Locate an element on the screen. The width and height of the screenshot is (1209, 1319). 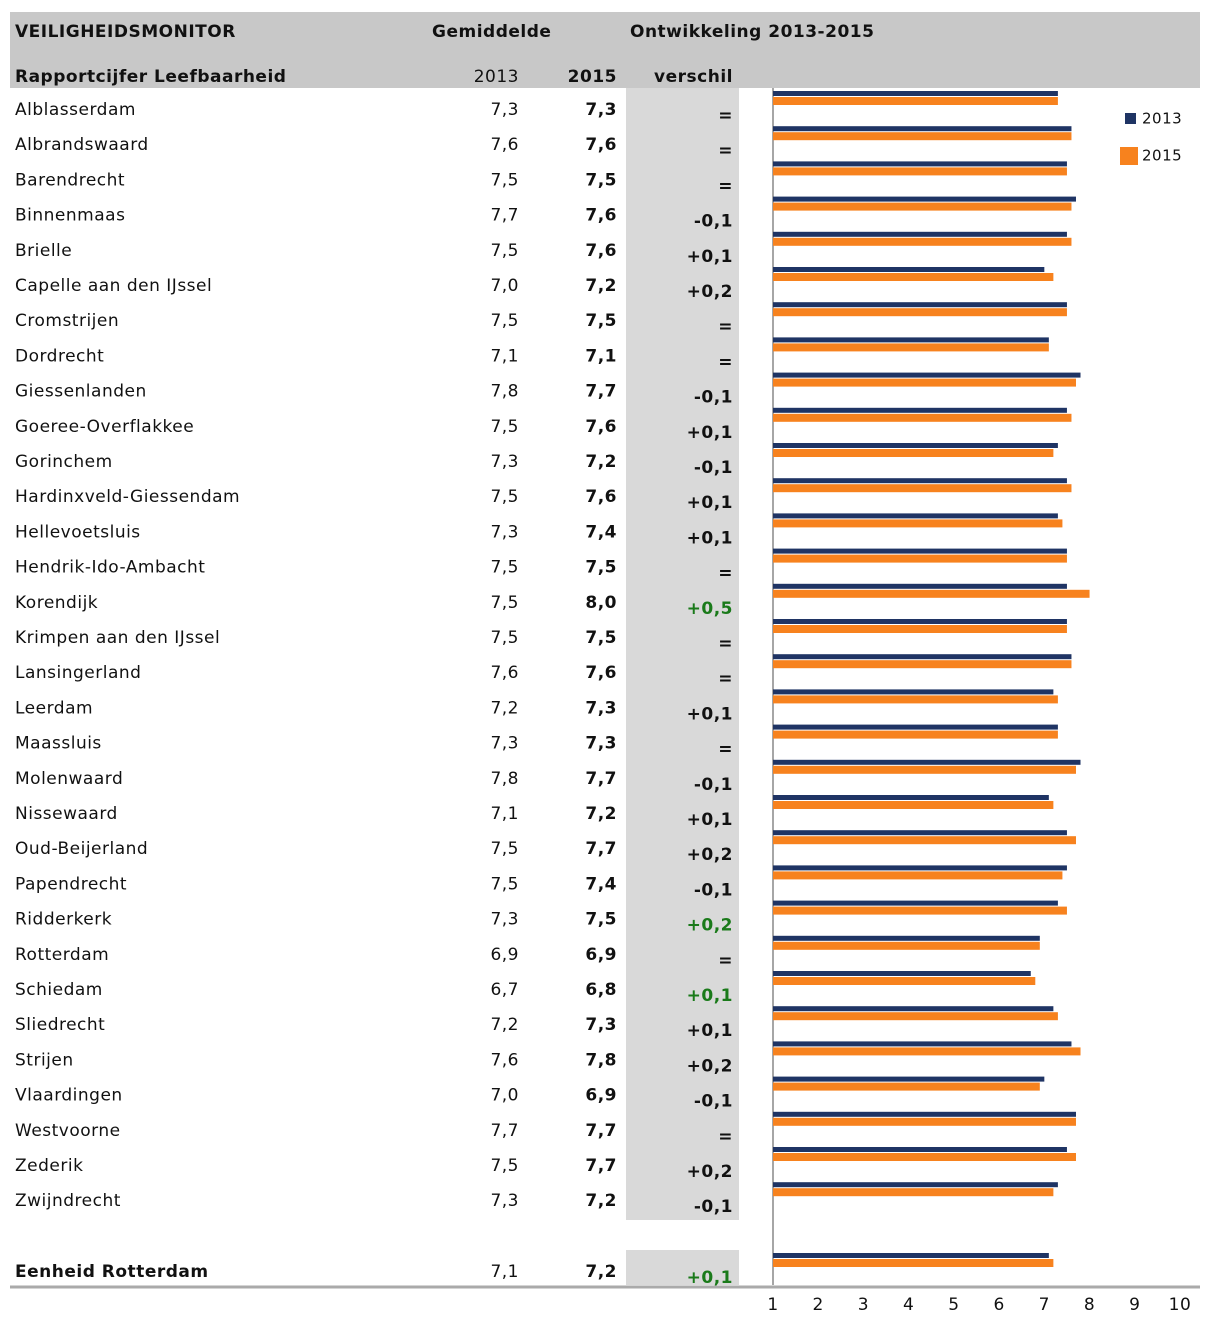
category-label: Molenwaard is located at coordinates (69, 779).